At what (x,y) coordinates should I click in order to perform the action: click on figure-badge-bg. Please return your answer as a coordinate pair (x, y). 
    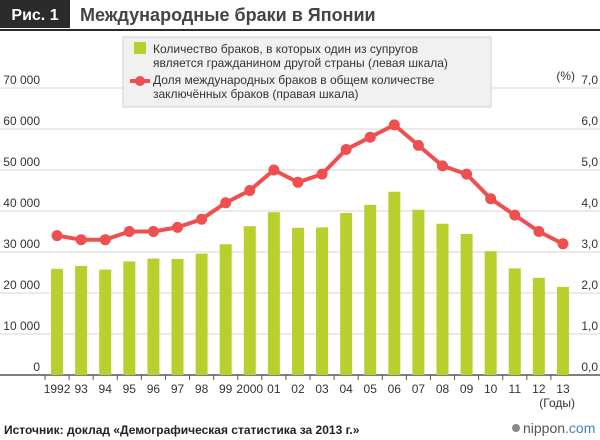
    Looking at the image, I should click on (35, 14).